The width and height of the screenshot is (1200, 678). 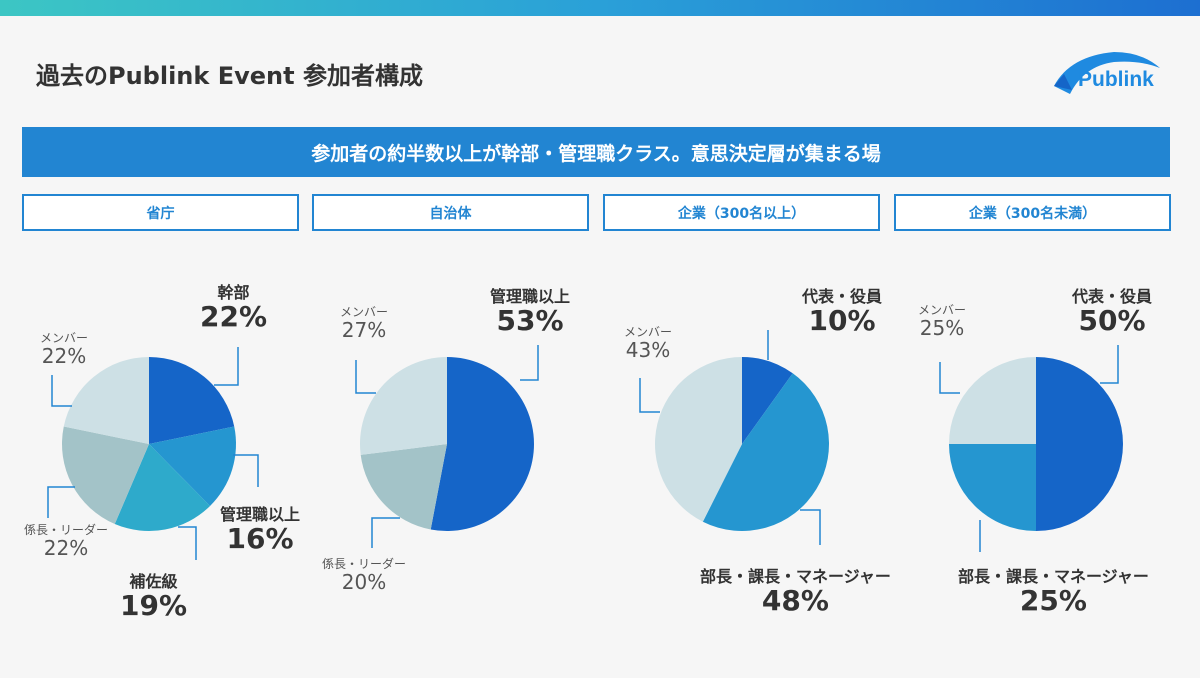 What do you see at coordinates (842, 312) in the screenshot?
I see `pie-label: 代表・役員 10%` at bounding box center [842, 312].